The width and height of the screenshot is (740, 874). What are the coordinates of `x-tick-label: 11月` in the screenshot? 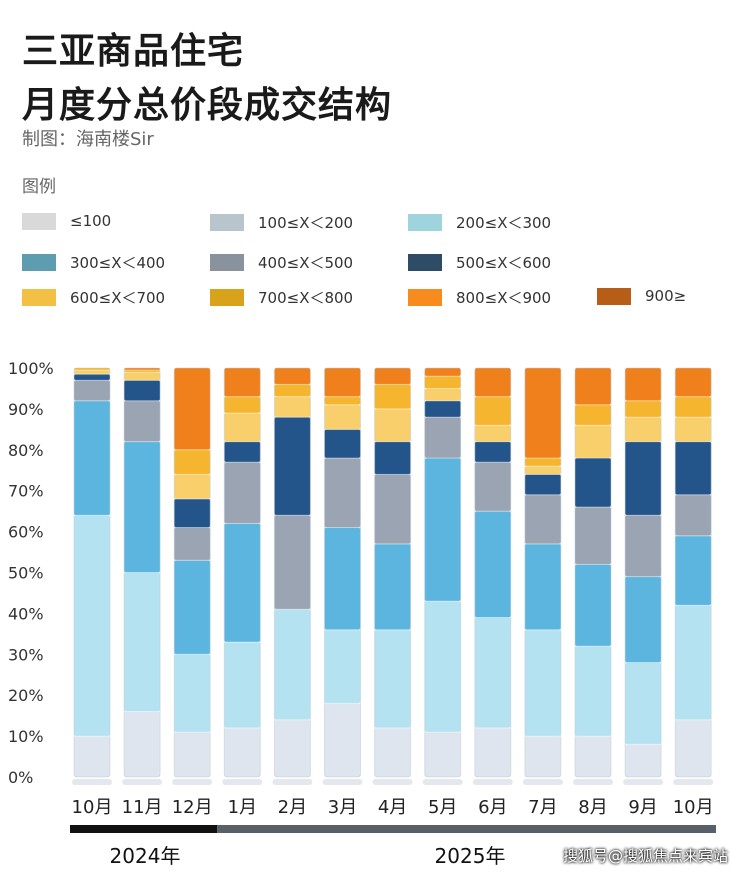 It's located at (142, 807).